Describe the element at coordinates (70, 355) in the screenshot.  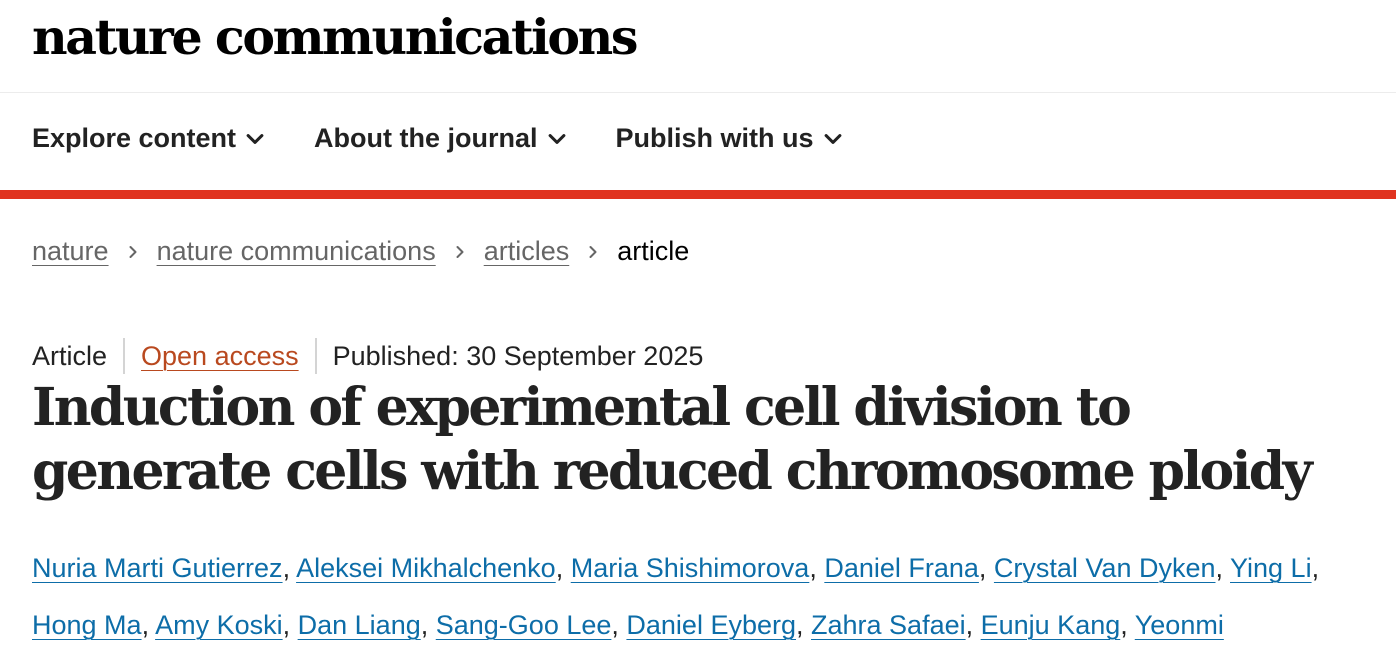
I see `article-type: Article` at that location.